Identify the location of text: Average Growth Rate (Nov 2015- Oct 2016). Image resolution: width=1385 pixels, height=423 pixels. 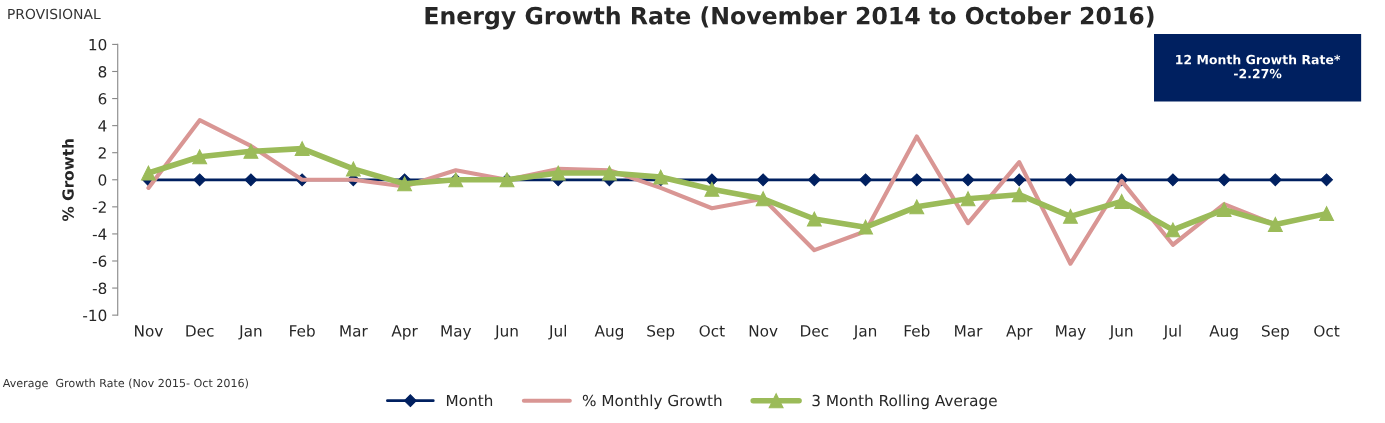
(125, 384).